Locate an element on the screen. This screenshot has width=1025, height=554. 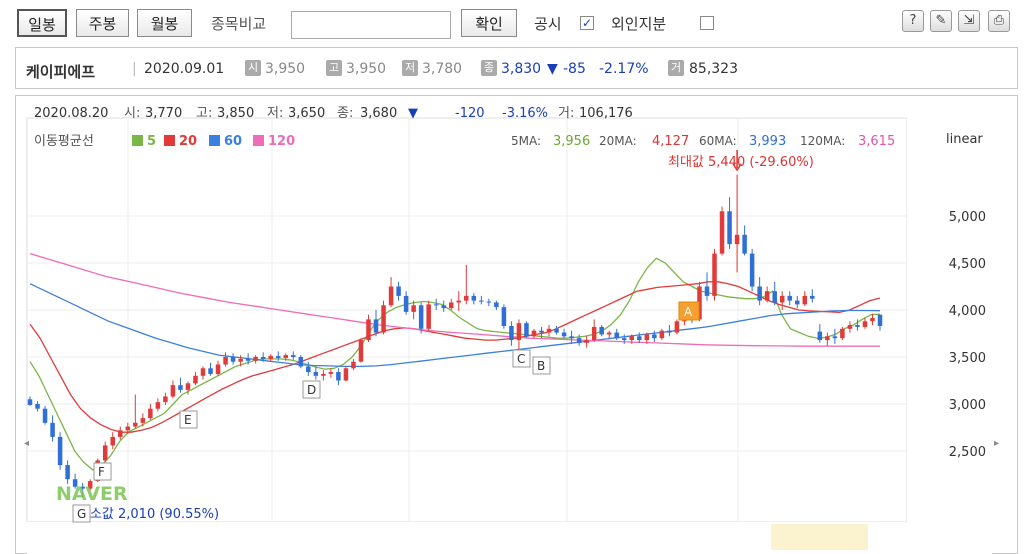
event-marker-b: B is located at coordinates (541, 365).